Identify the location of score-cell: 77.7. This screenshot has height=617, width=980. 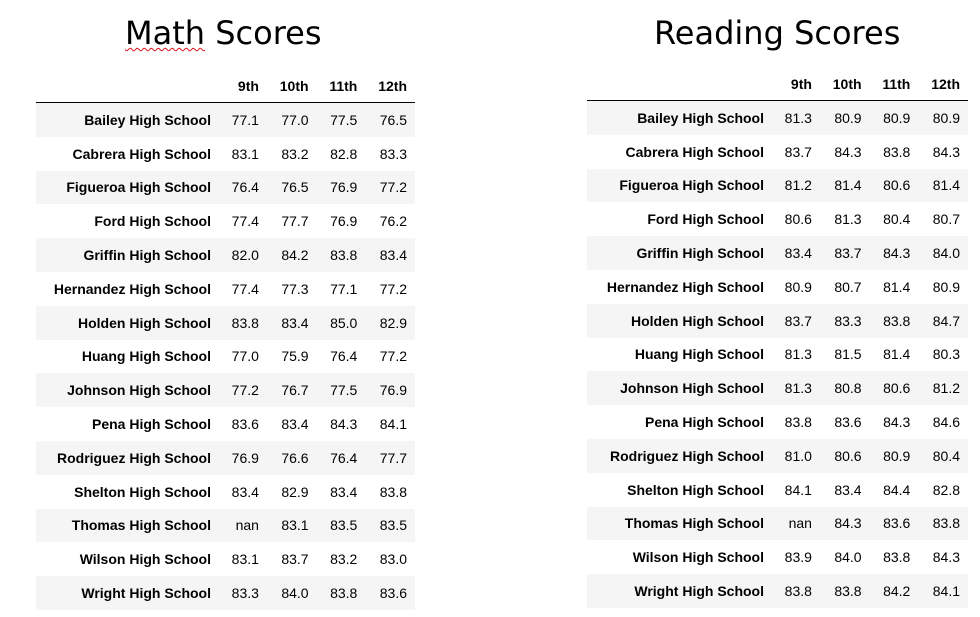
(393, 457).